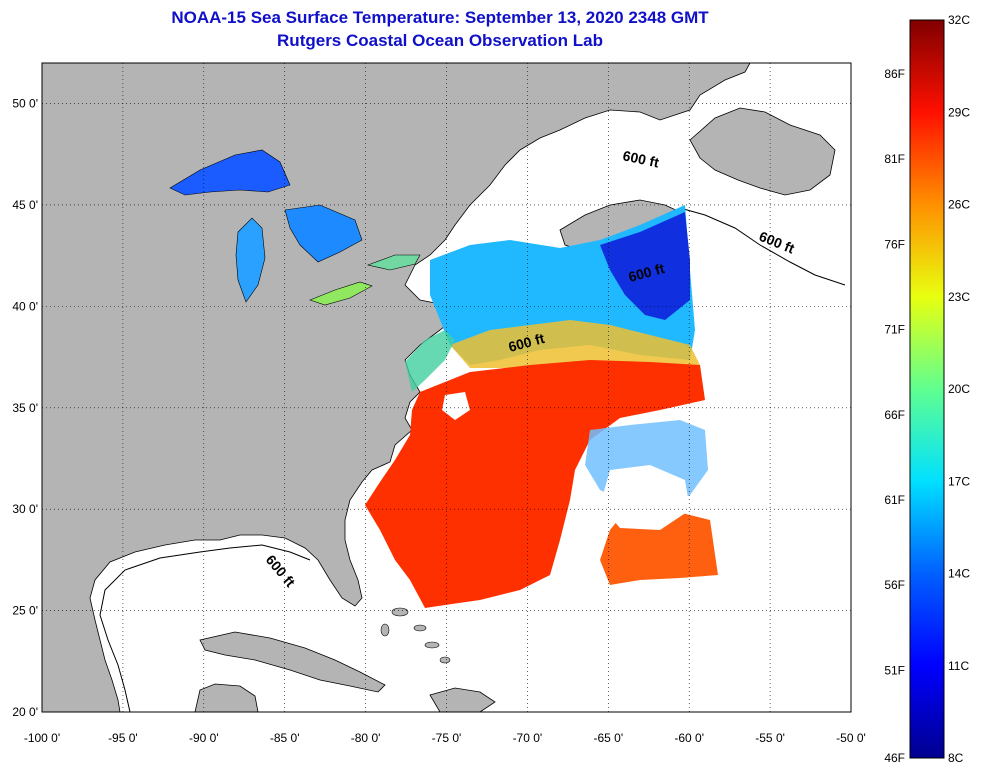 The image size is (984, 770). I want to click on colorbar-fahrenheit-label: 76F, so click(894, 244).